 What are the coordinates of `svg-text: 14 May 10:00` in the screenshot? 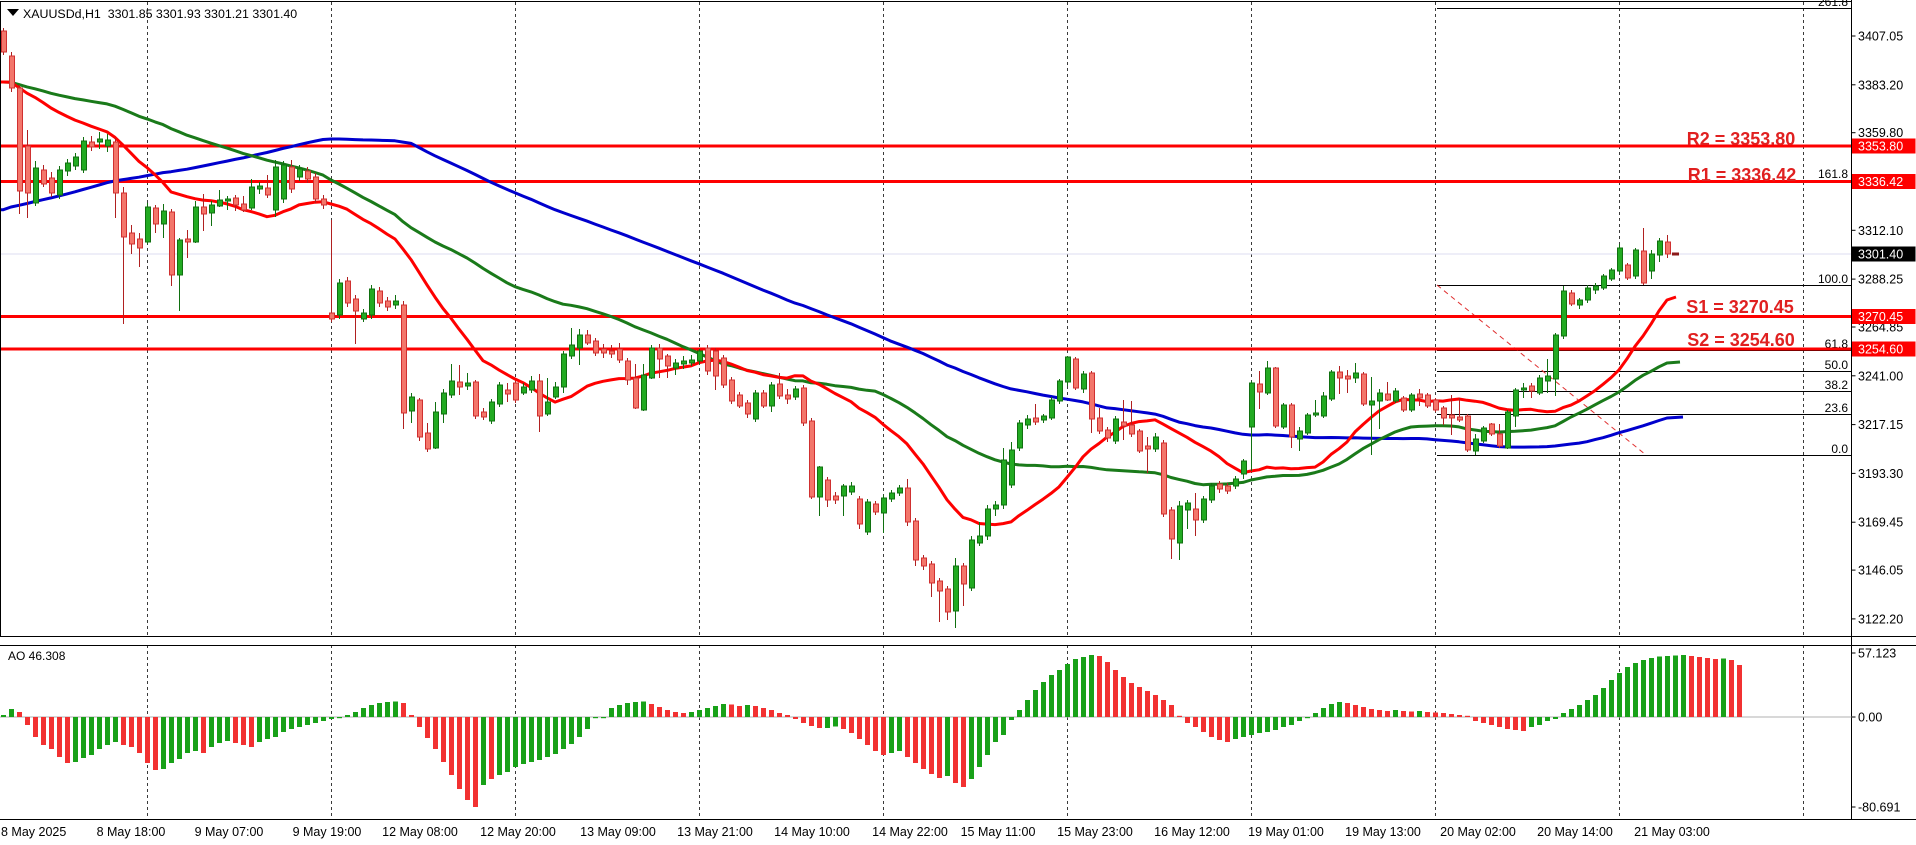 It's located at (812, 832).